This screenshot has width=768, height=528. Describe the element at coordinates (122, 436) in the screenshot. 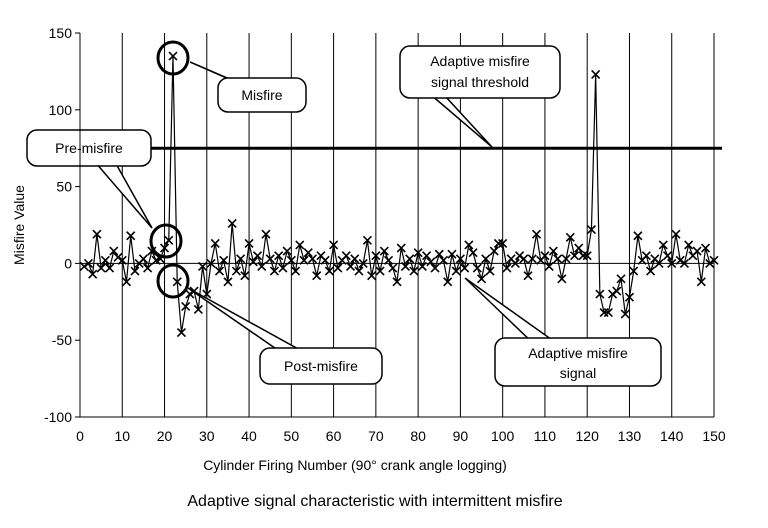

I see `x-tick-label: 10` at that location.